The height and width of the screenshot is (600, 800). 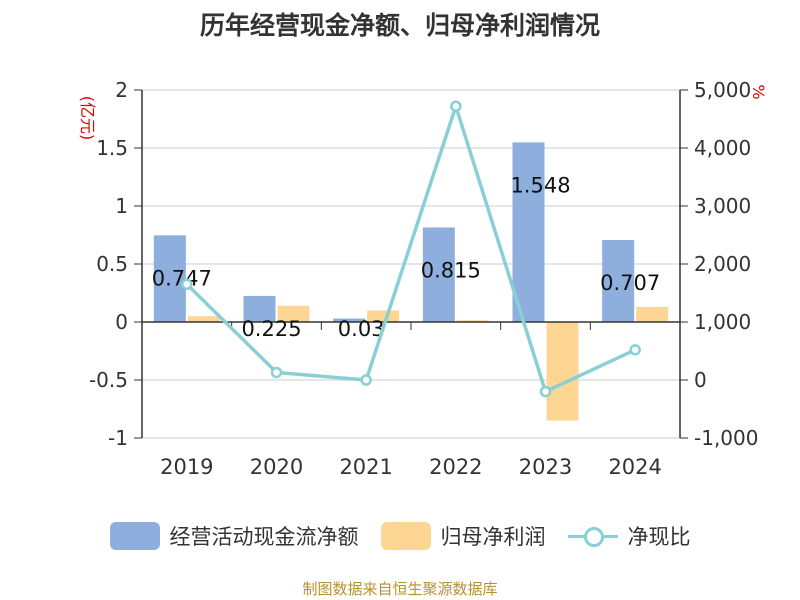 What do you see at coordinates (405, 536) in the screenshot?
I see `legend-swatch-netprofit` at bounding box center [405, 536].